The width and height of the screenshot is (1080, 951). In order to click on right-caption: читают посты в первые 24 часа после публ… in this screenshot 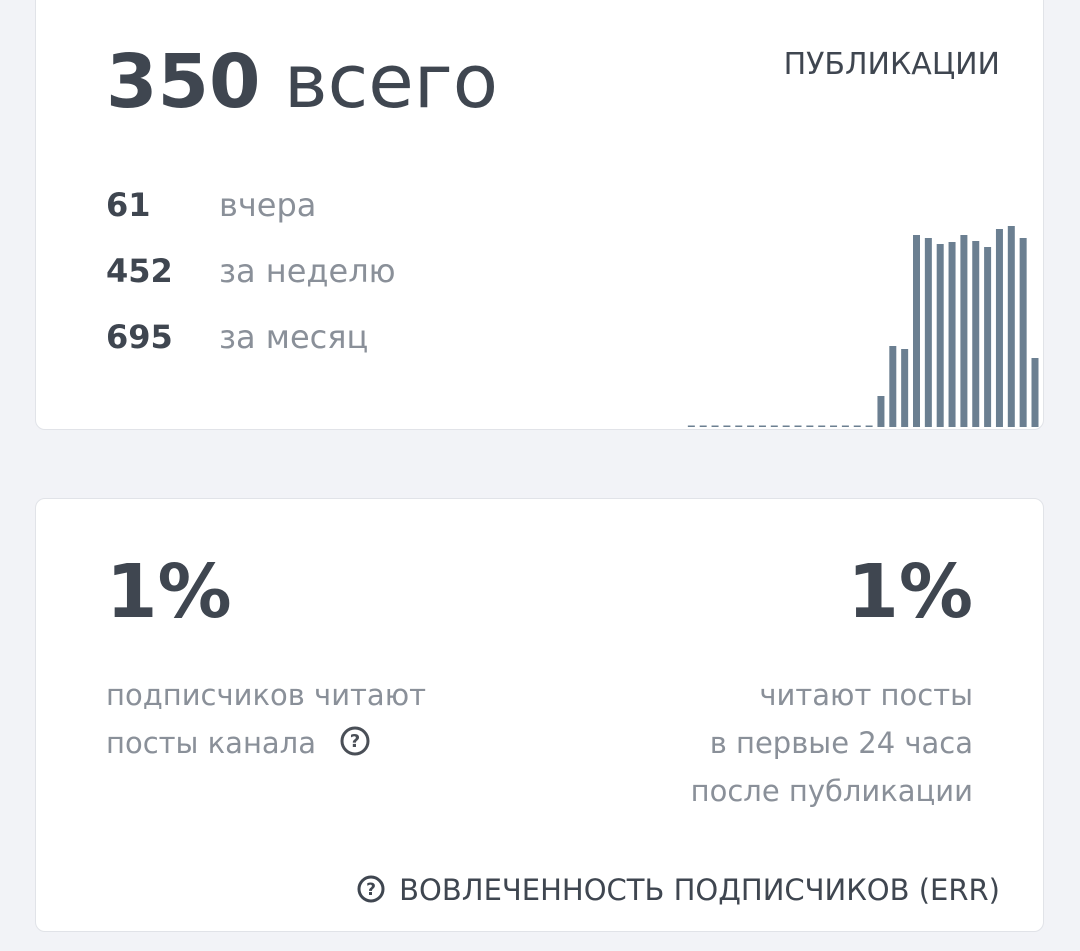, I will do `click(832, 743)`.